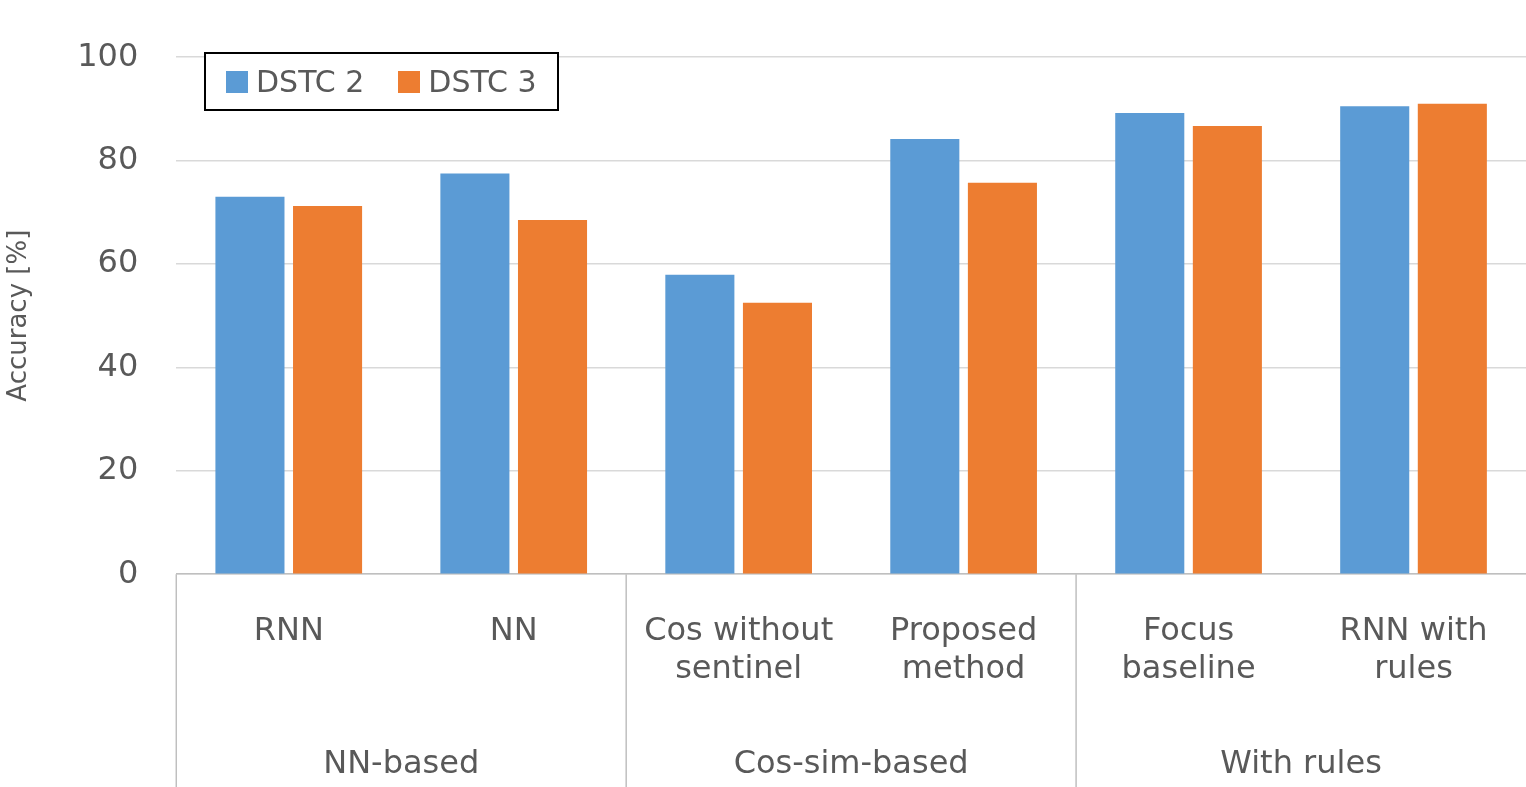 Image resolution: width=1526 pixels, height=787 pixels. I want to click on x-tick-label: NN, so click(513, 628).